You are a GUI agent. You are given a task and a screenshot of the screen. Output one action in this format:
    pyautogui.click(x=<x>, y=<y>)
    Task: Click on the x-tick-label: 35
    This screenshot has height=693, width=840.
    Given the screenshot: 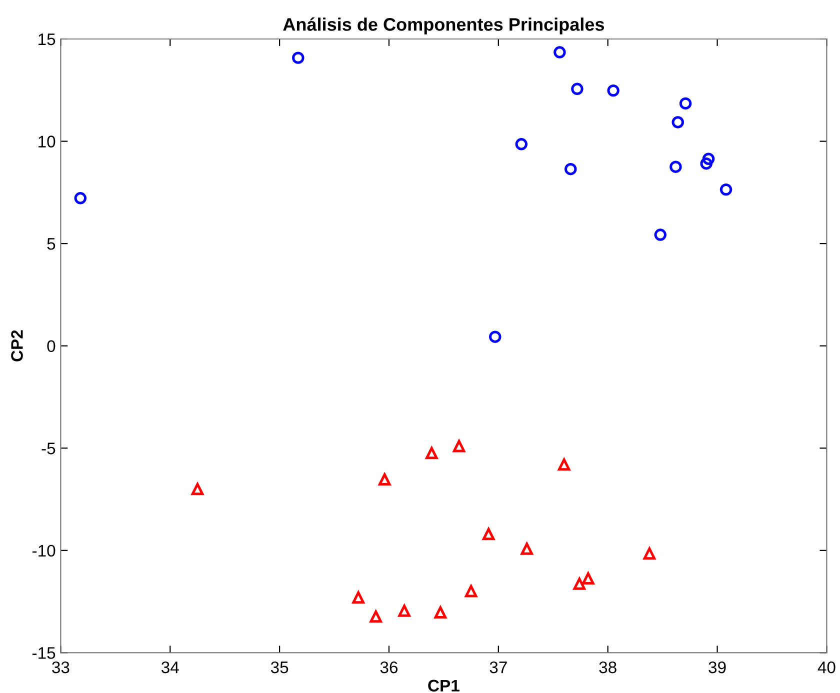 What is the action you would take?
    pyautogui.click(x=279, y=667)
    